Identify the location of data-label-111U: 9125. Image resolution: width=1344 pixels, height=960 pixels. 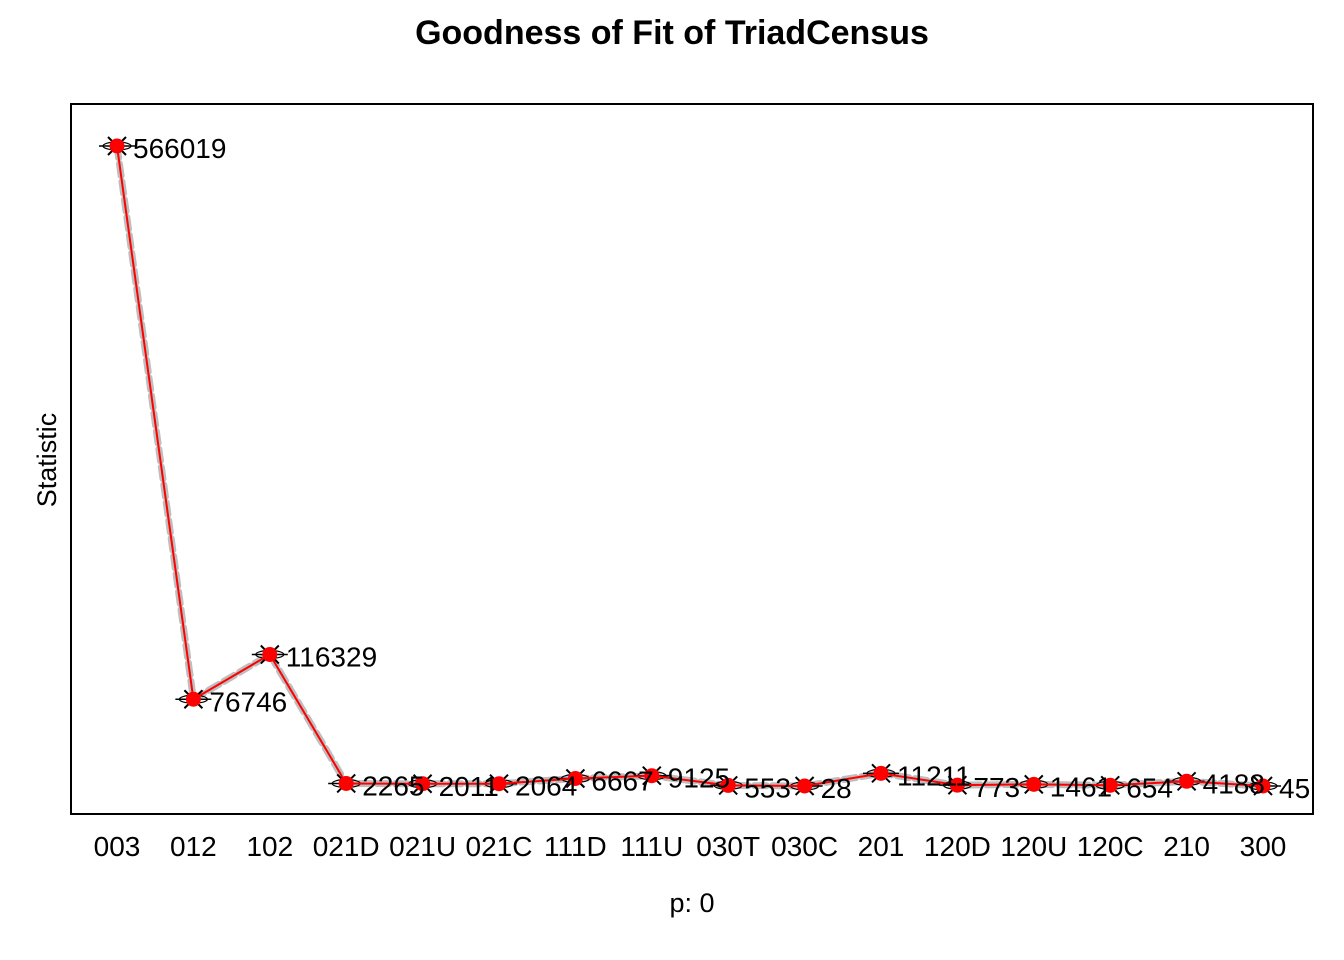
(699, 778).